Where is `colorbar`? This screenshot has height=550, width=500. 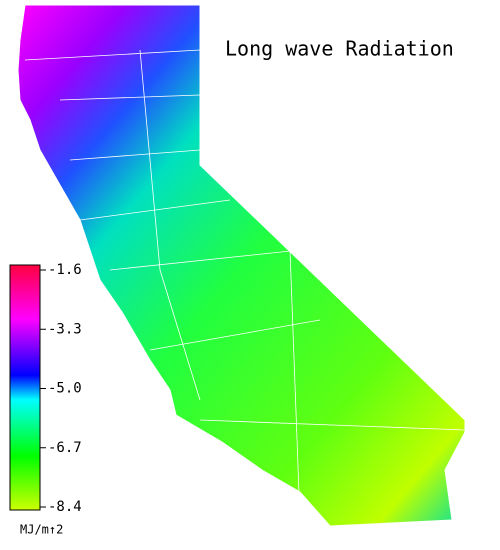
colorbar is located at coordinates (25, 387).